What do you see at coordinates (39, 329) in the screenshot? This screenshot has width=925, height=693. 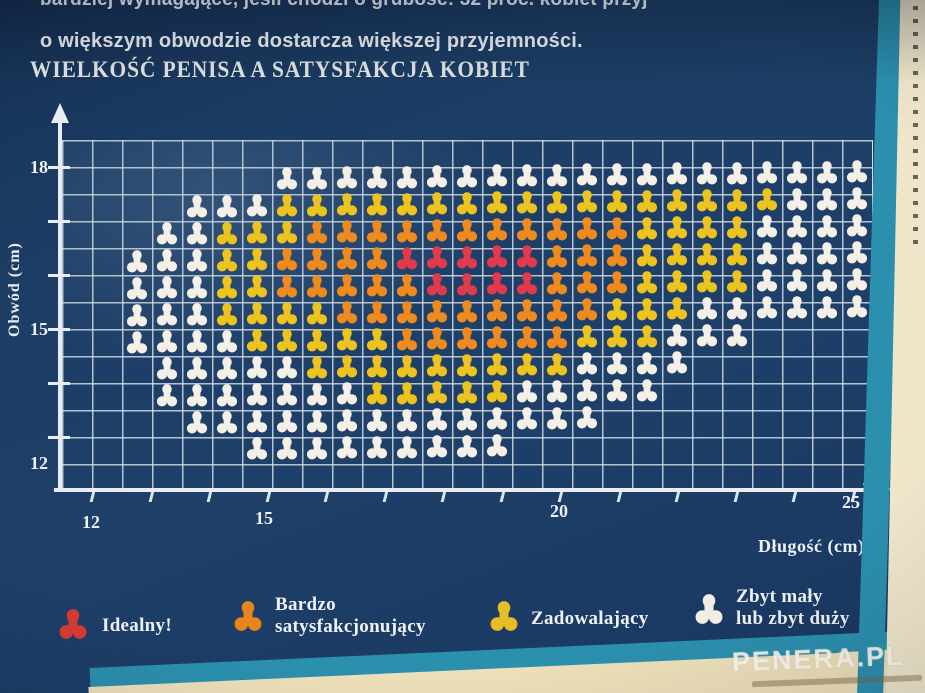 I see `y-tick-label-15: 15` at bounding box center [39, 329].